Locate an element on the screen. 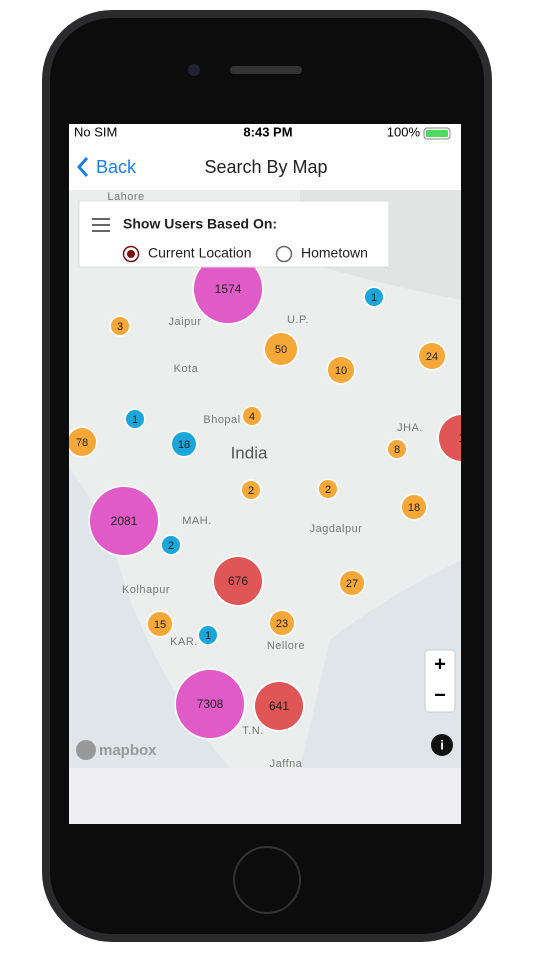 This screenshot has height=955, width=534. map-label: Bhopal is located at coordinates (221, 420).